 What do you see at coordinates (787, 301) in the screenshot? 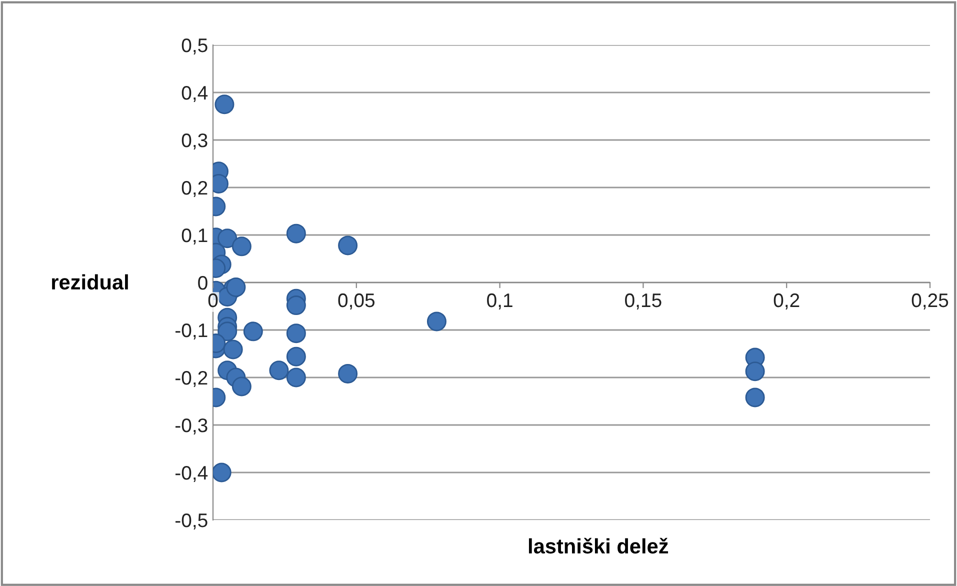
I see `x-tick-label: 0,2` at bounding box center [787, 301].